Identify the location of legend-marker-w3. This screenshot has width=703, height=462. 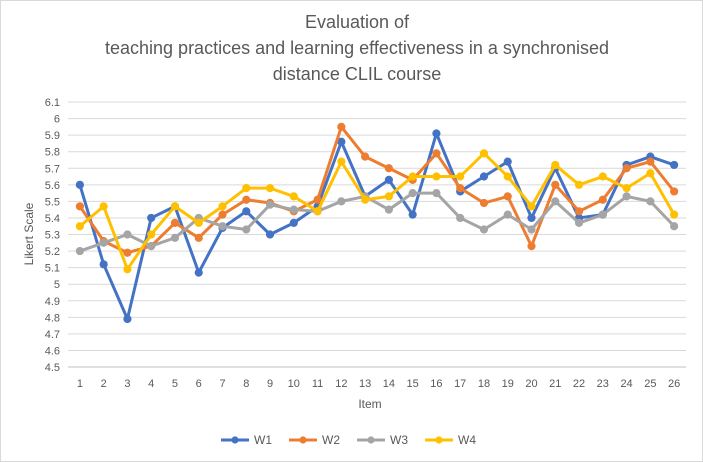
(371, 440).